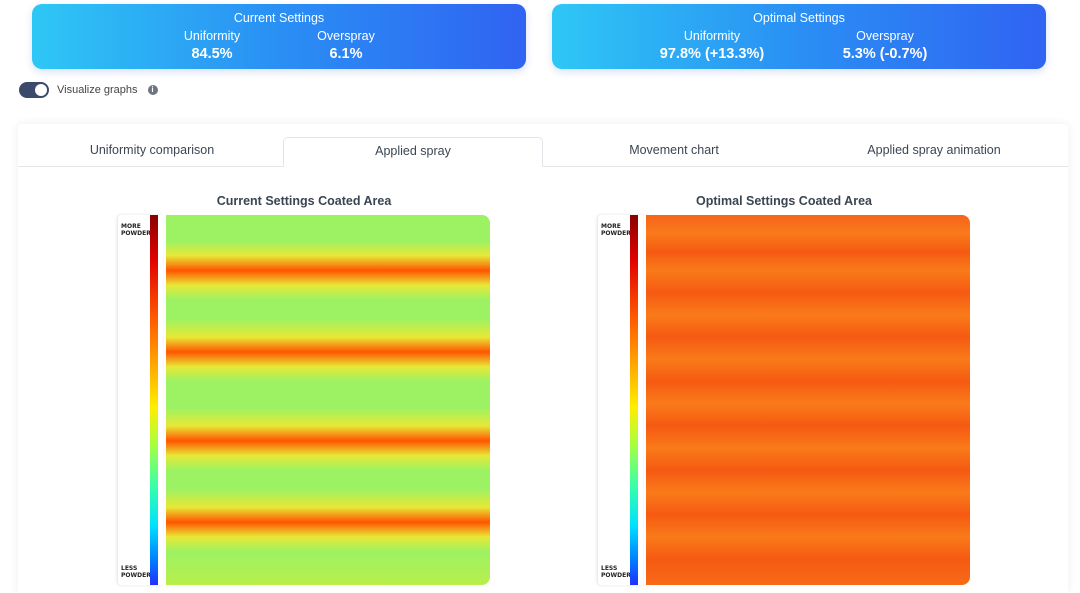  Describe the element at coordinates (934, 150) in the screenshot. I see `tab-applied-spray-animation: Applied spray animation` at that location.